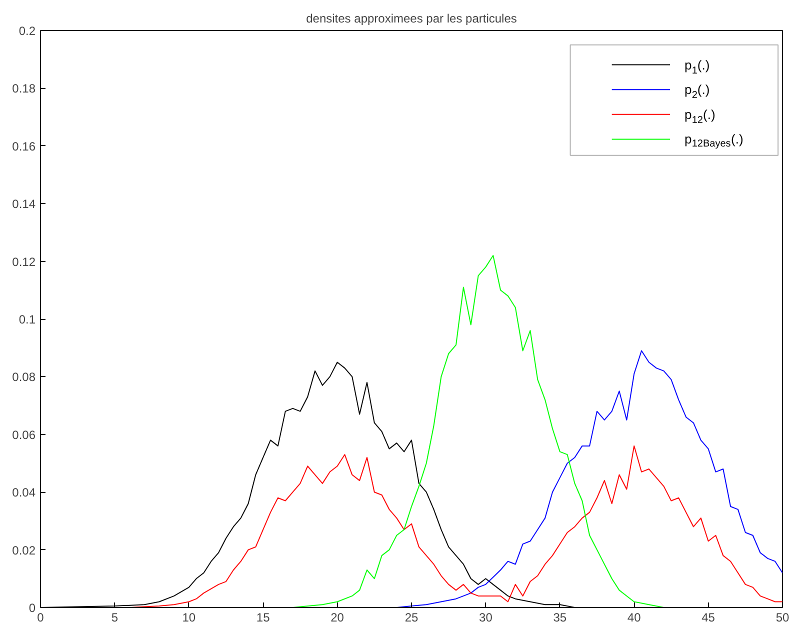  I want to click on y-tick-label: 0.16, so click(24, 146).